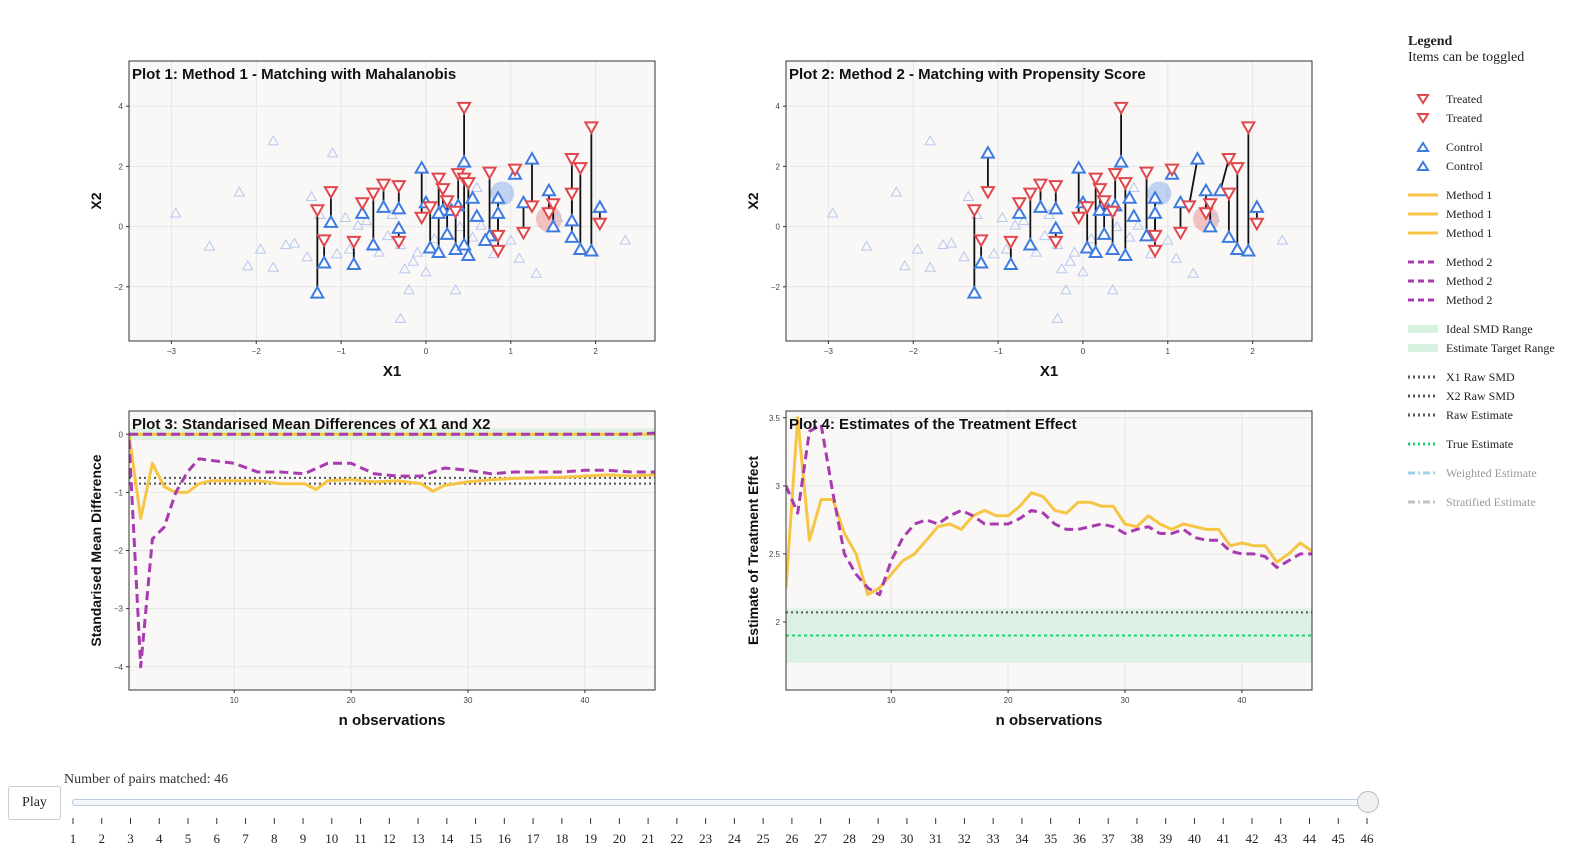  Describe the element at coordinates (119, 551) in the screenshot. I see `y-tick-label: −2` at that location.